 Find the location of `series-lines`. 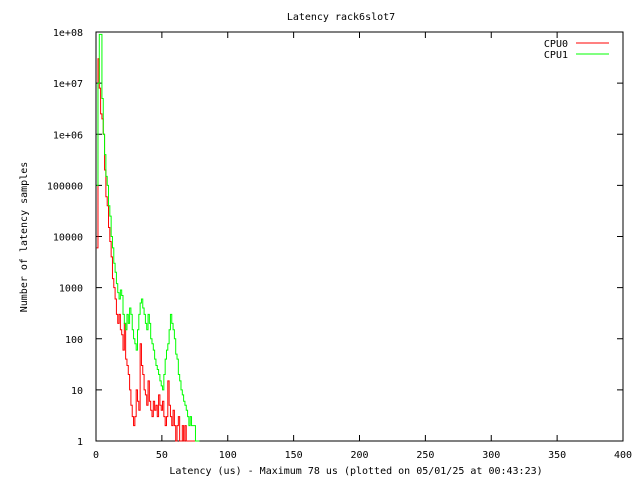

series-lines is located at coordinates (148, 237).